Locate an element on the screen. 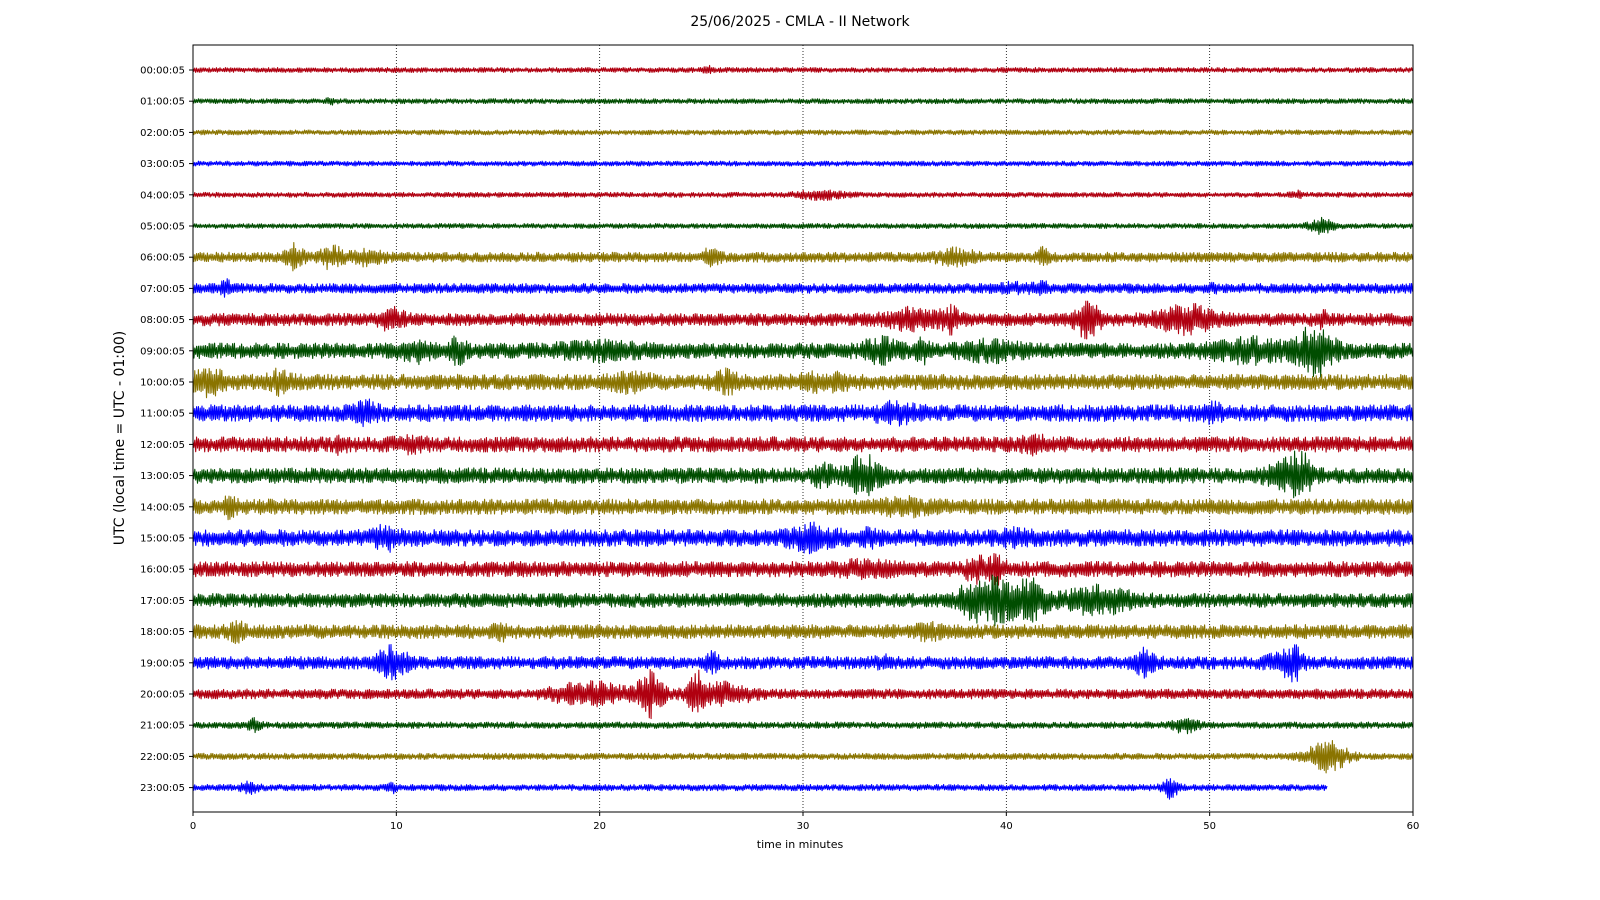 The height and width of the screenshot is (900, 1600). y-tick-label: 02:00:05 is located at coordinates (162, 133).